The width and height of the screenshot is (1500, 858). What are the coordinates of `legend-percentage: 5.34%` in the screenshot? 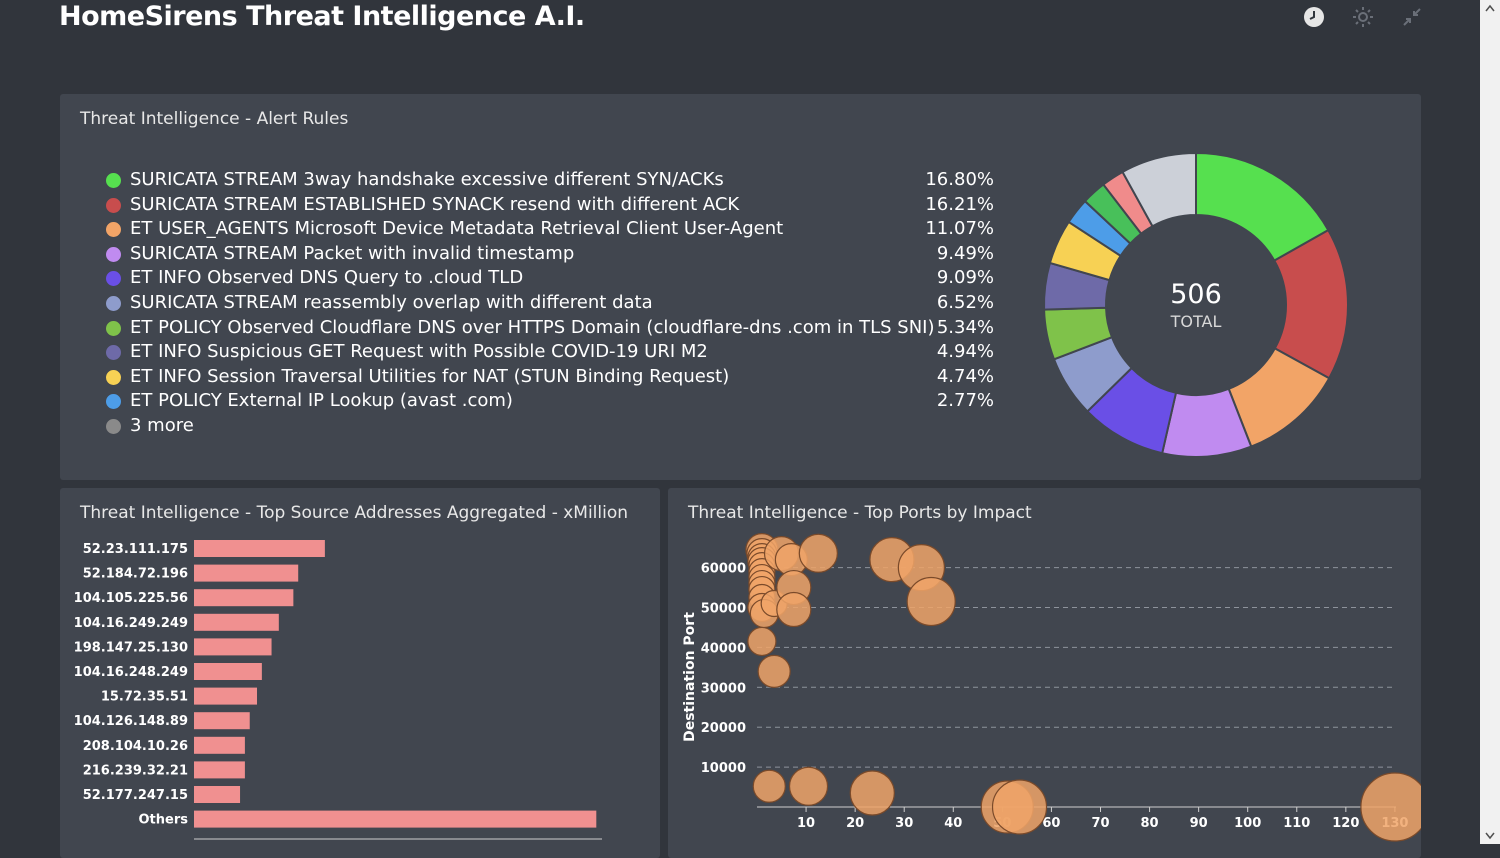 It's located at (965, 327).